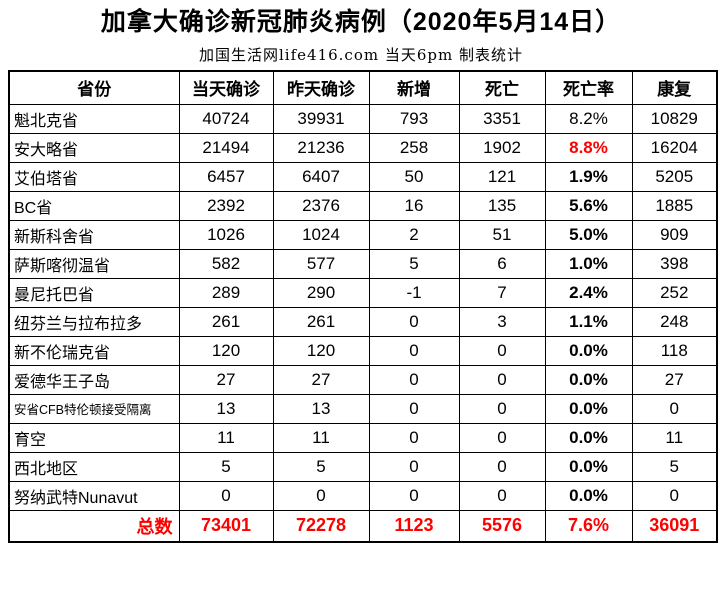  What do you see at coordinates (94, 495) in the screenshot?
I see `province-cell: 努纳武特Nunavut` at bounding box center [94, 495].